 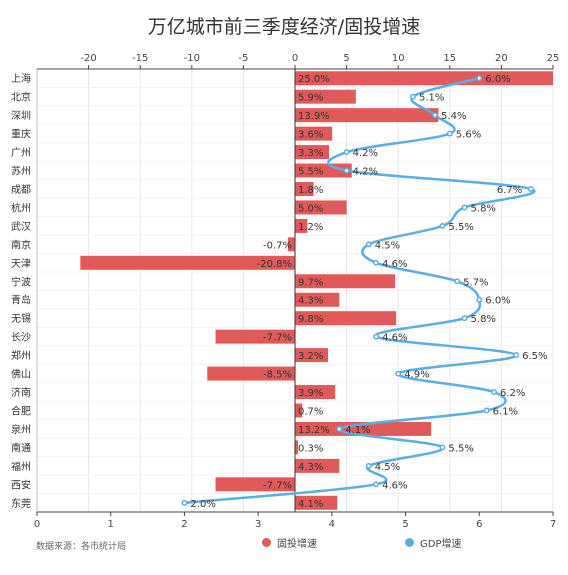 I want to click on top-axis-tick-label: 0, so click(x=295, y=58).